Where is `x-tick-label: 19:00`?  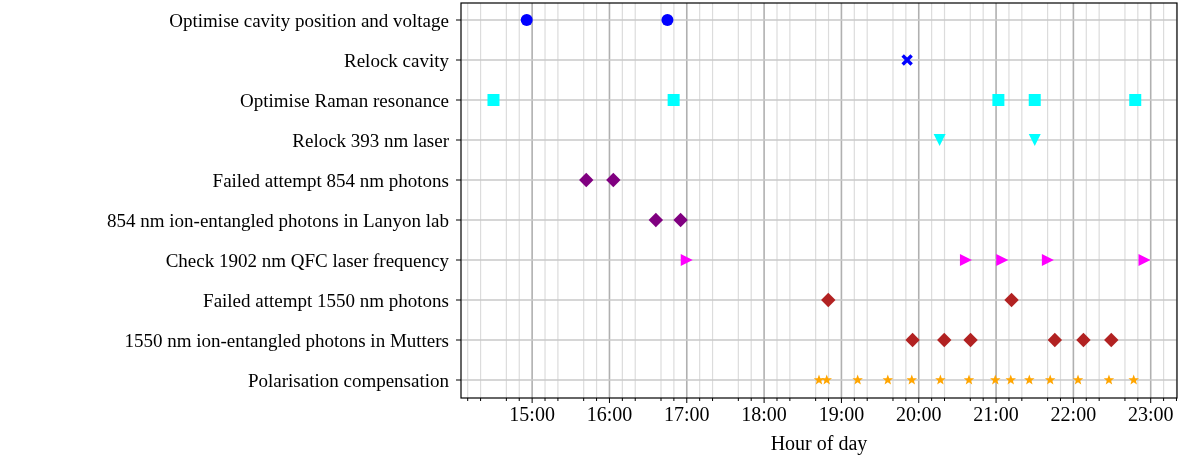
x-tick-label: 19:00 is located at coordinates (841, 414).